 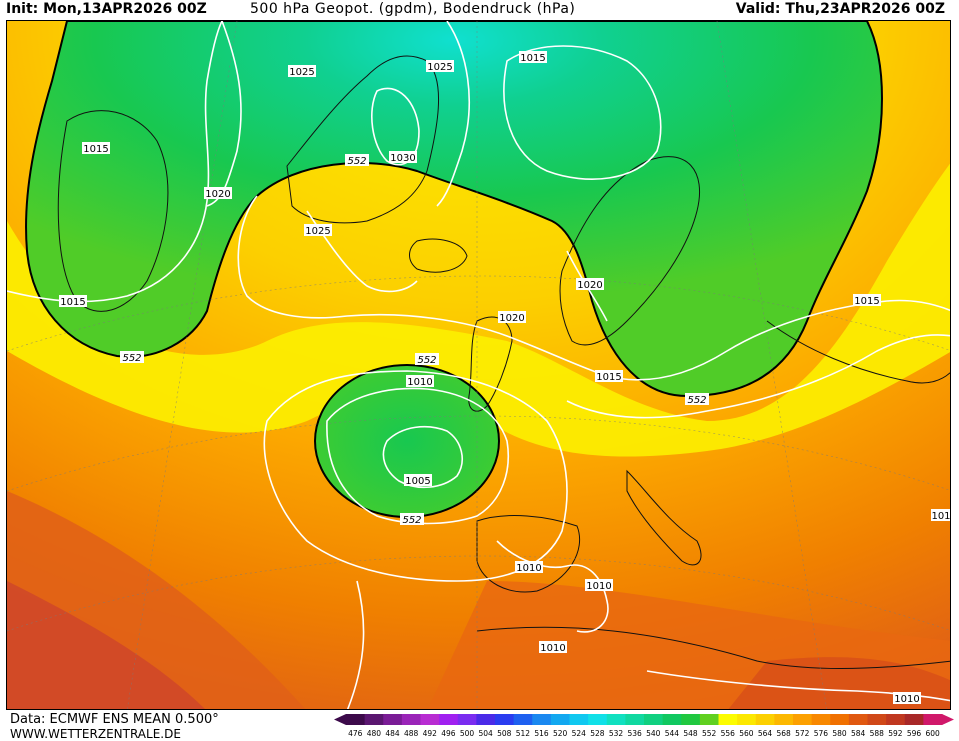 I want to click on legend-tick-label: 540, so click(x=653, y=733).